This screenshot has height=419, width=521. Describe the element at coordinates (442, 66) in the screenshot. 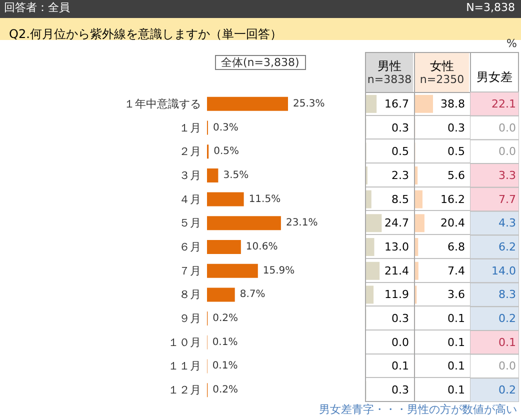

I see `chart-title: 女性` at that location.